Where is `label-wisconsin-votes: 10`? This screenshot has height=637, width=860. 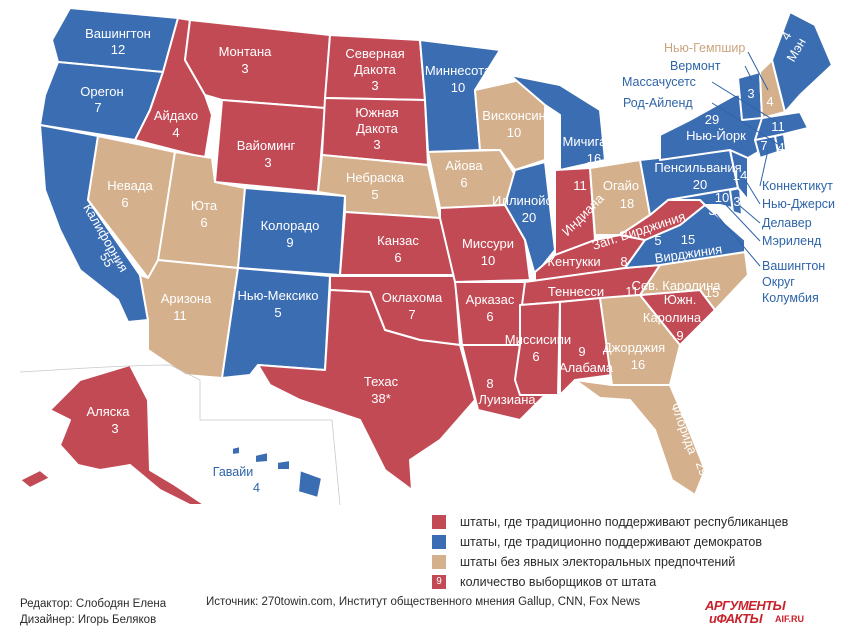
label-wisconsin-votes: 10 is located at coordinates (514, 132).